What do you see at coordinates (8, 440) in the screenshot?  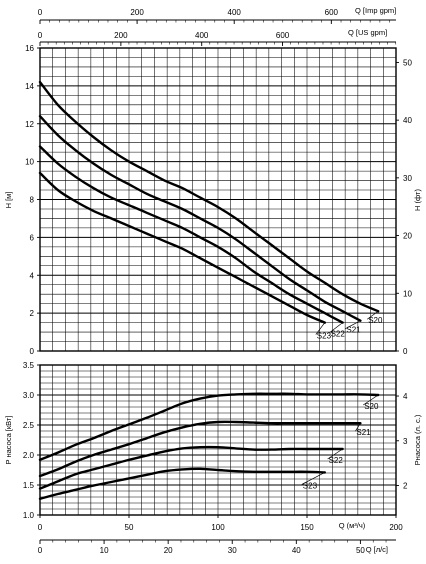 I see `power-y-axis-label: P насоса [кВт]` at bounding box center [8, 440].